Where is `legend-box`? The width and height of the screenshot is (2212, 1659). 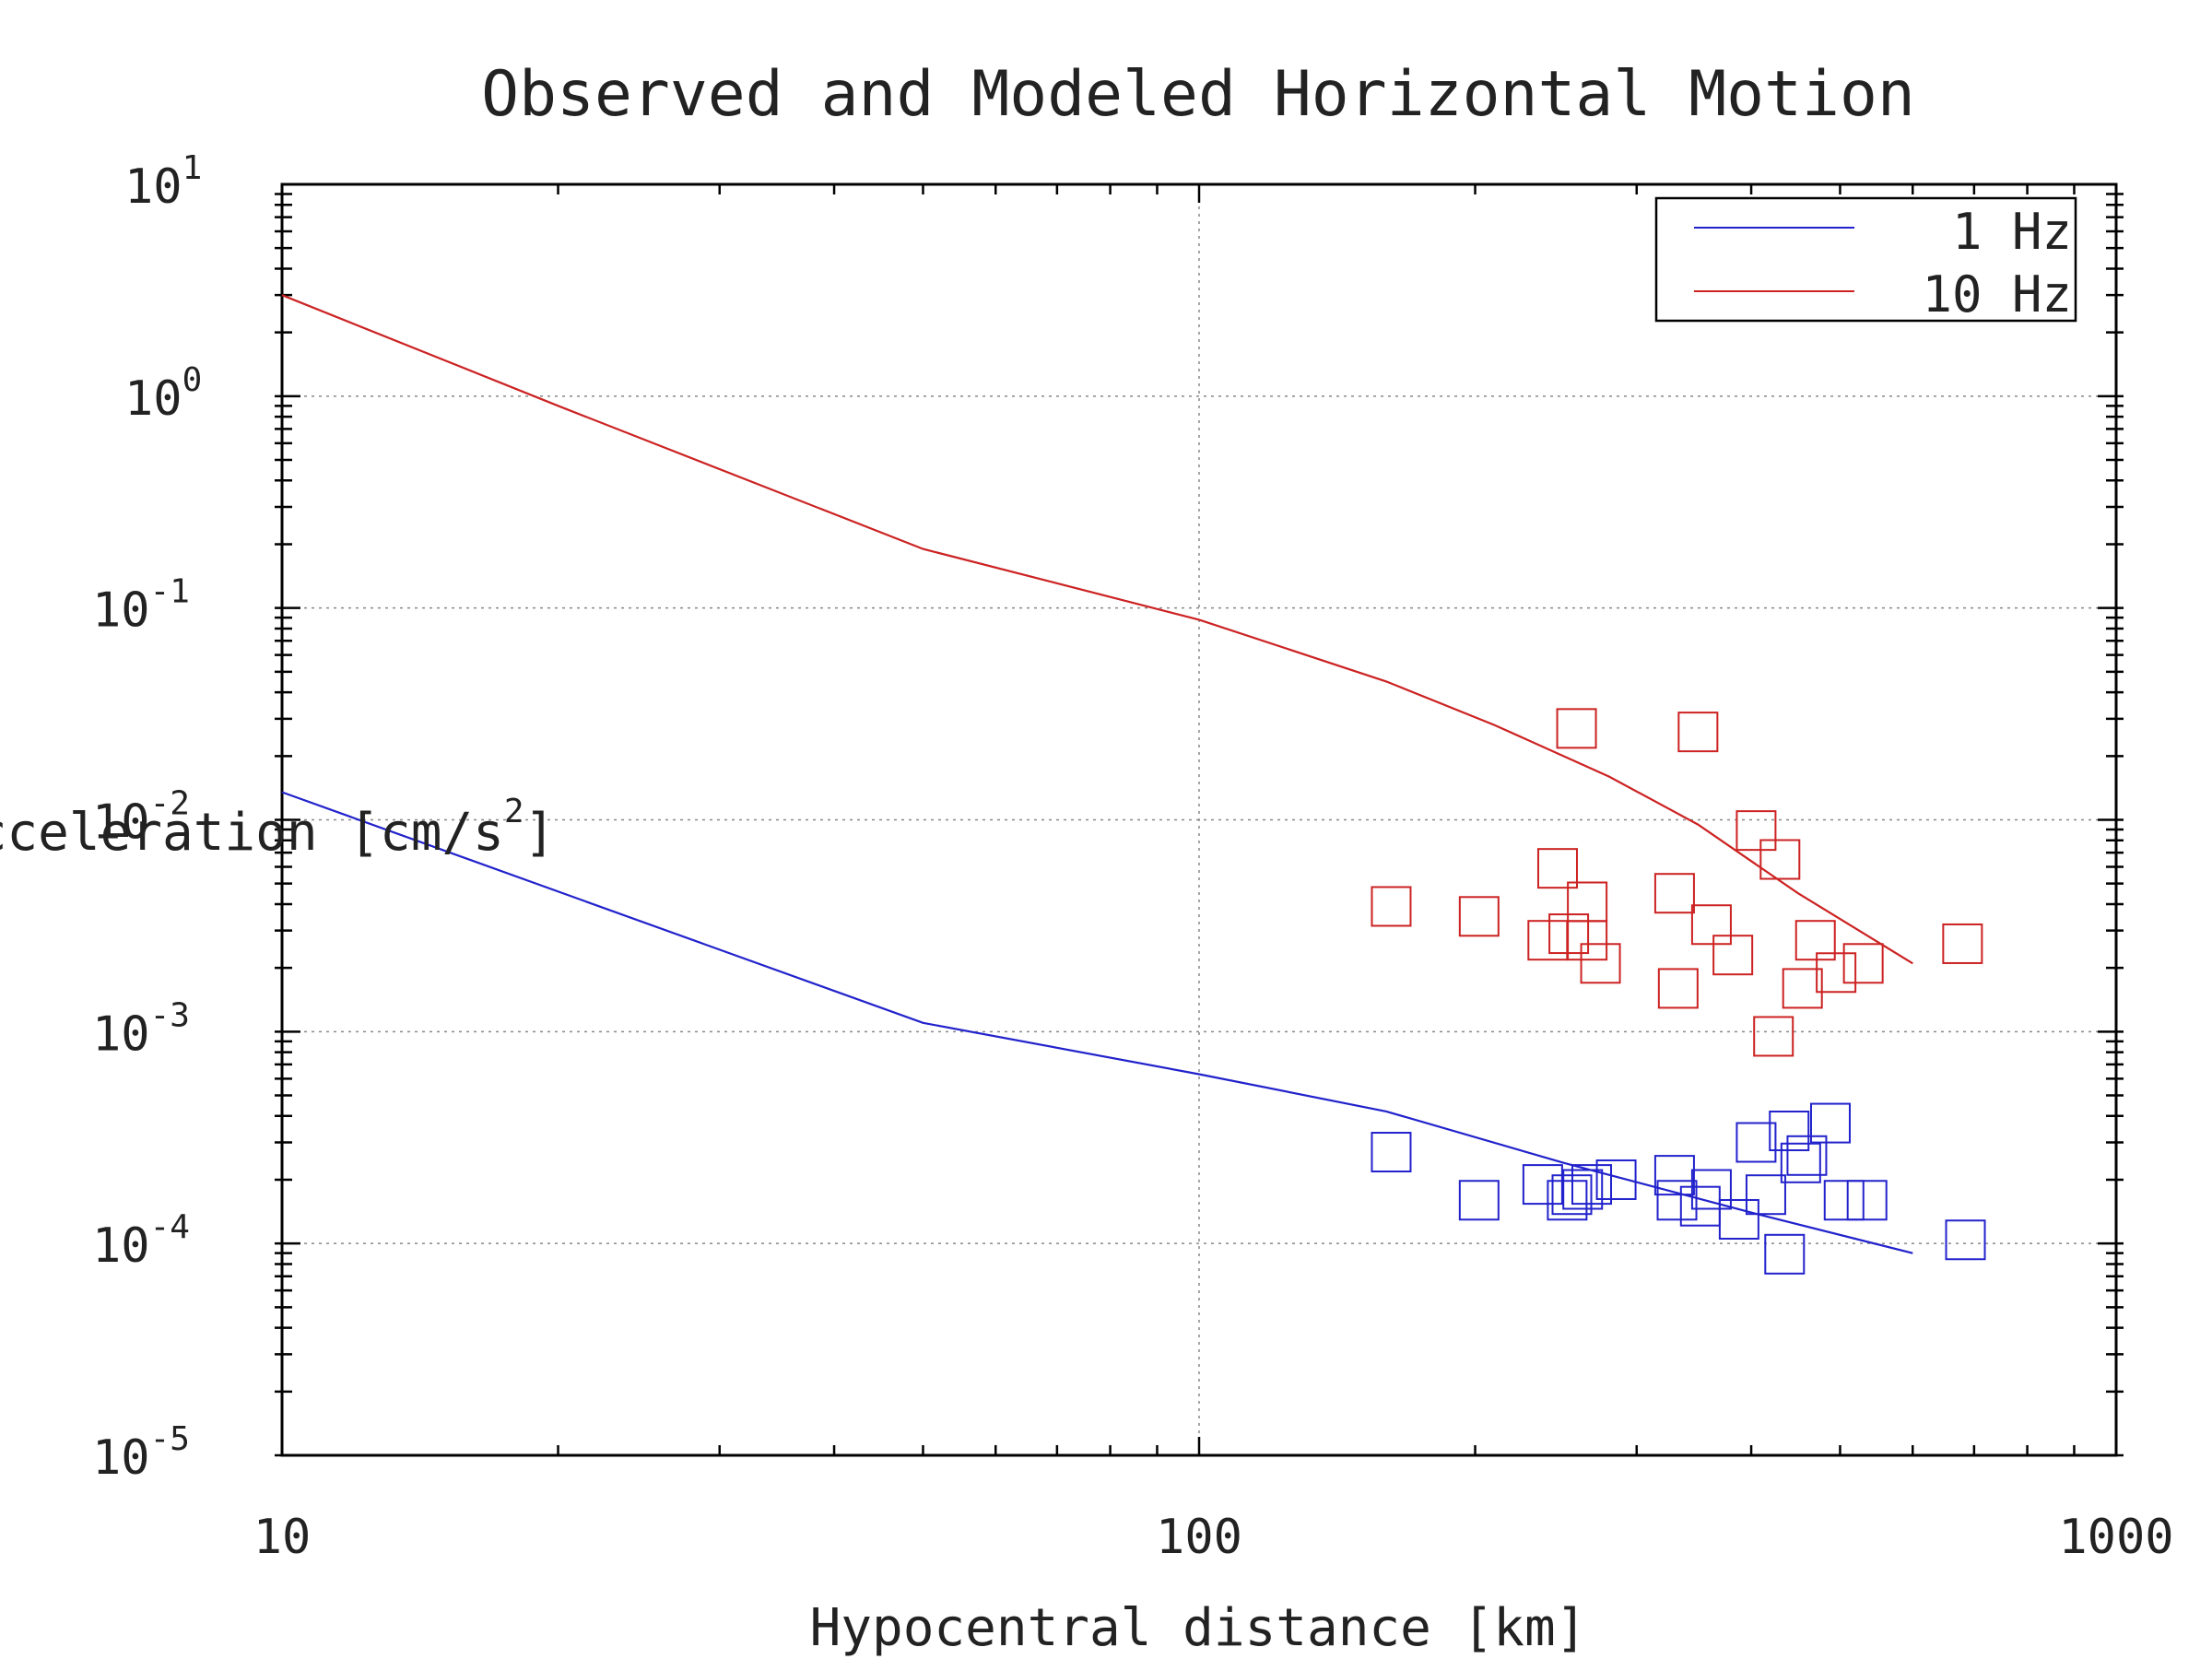 legend-box is located at coordinates (1865, 259).